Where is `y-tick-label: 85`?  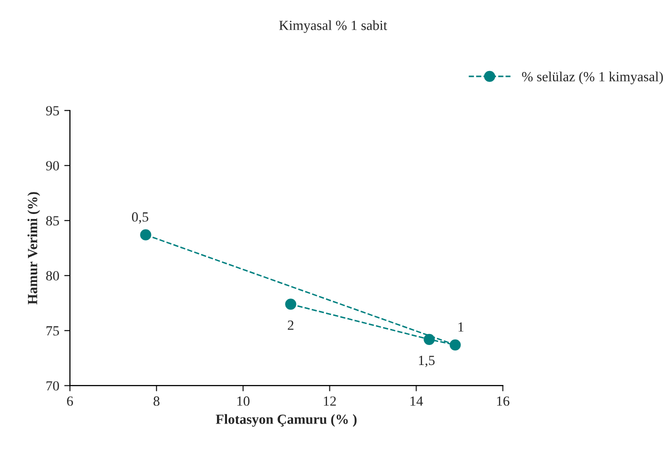 y-tick-label: 85 is located at coordinates (52, 221).